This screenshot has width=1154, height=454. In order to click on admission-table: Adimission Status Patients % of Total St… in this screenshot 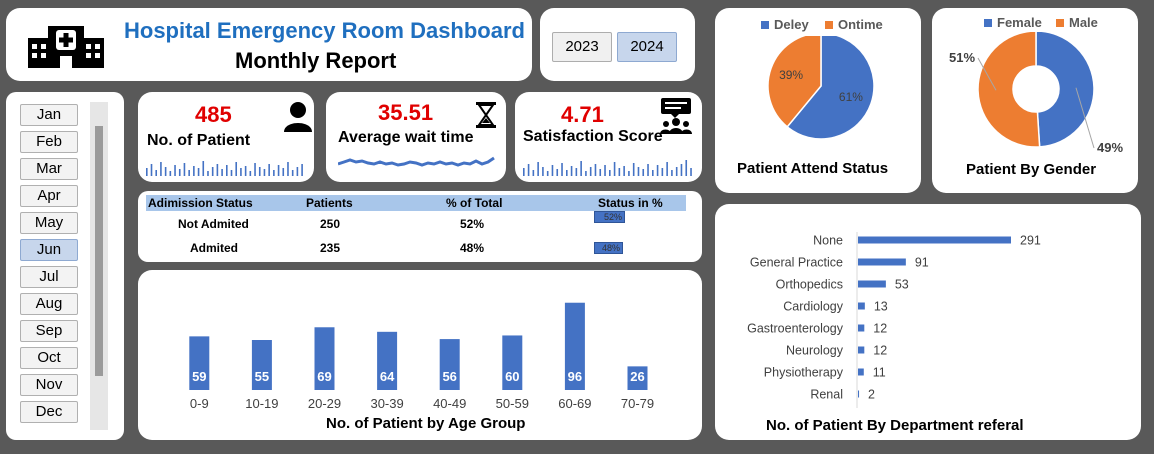, I will do `click(420, 226)`.